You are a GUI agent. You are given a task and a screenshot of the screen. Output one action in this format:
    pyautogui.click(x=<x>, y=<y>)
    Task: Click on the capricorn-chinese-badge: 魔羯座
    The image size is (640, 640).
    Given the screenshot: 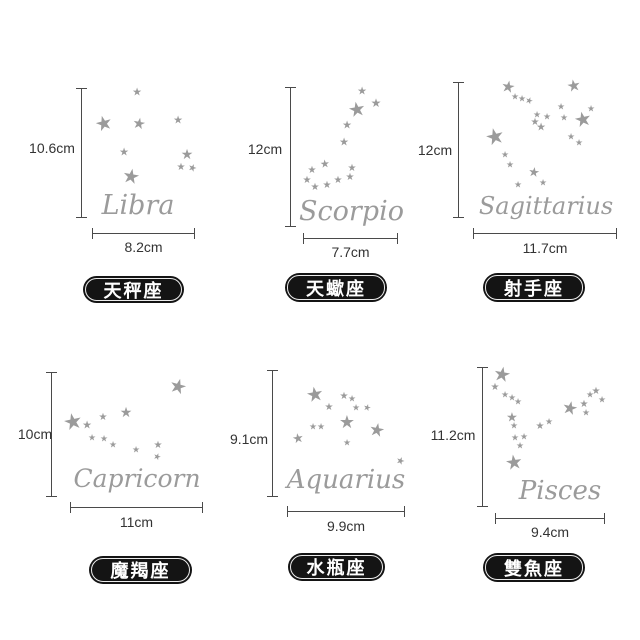 What is the action you would take?
    pyautogui.click(x=140, y=570)
    